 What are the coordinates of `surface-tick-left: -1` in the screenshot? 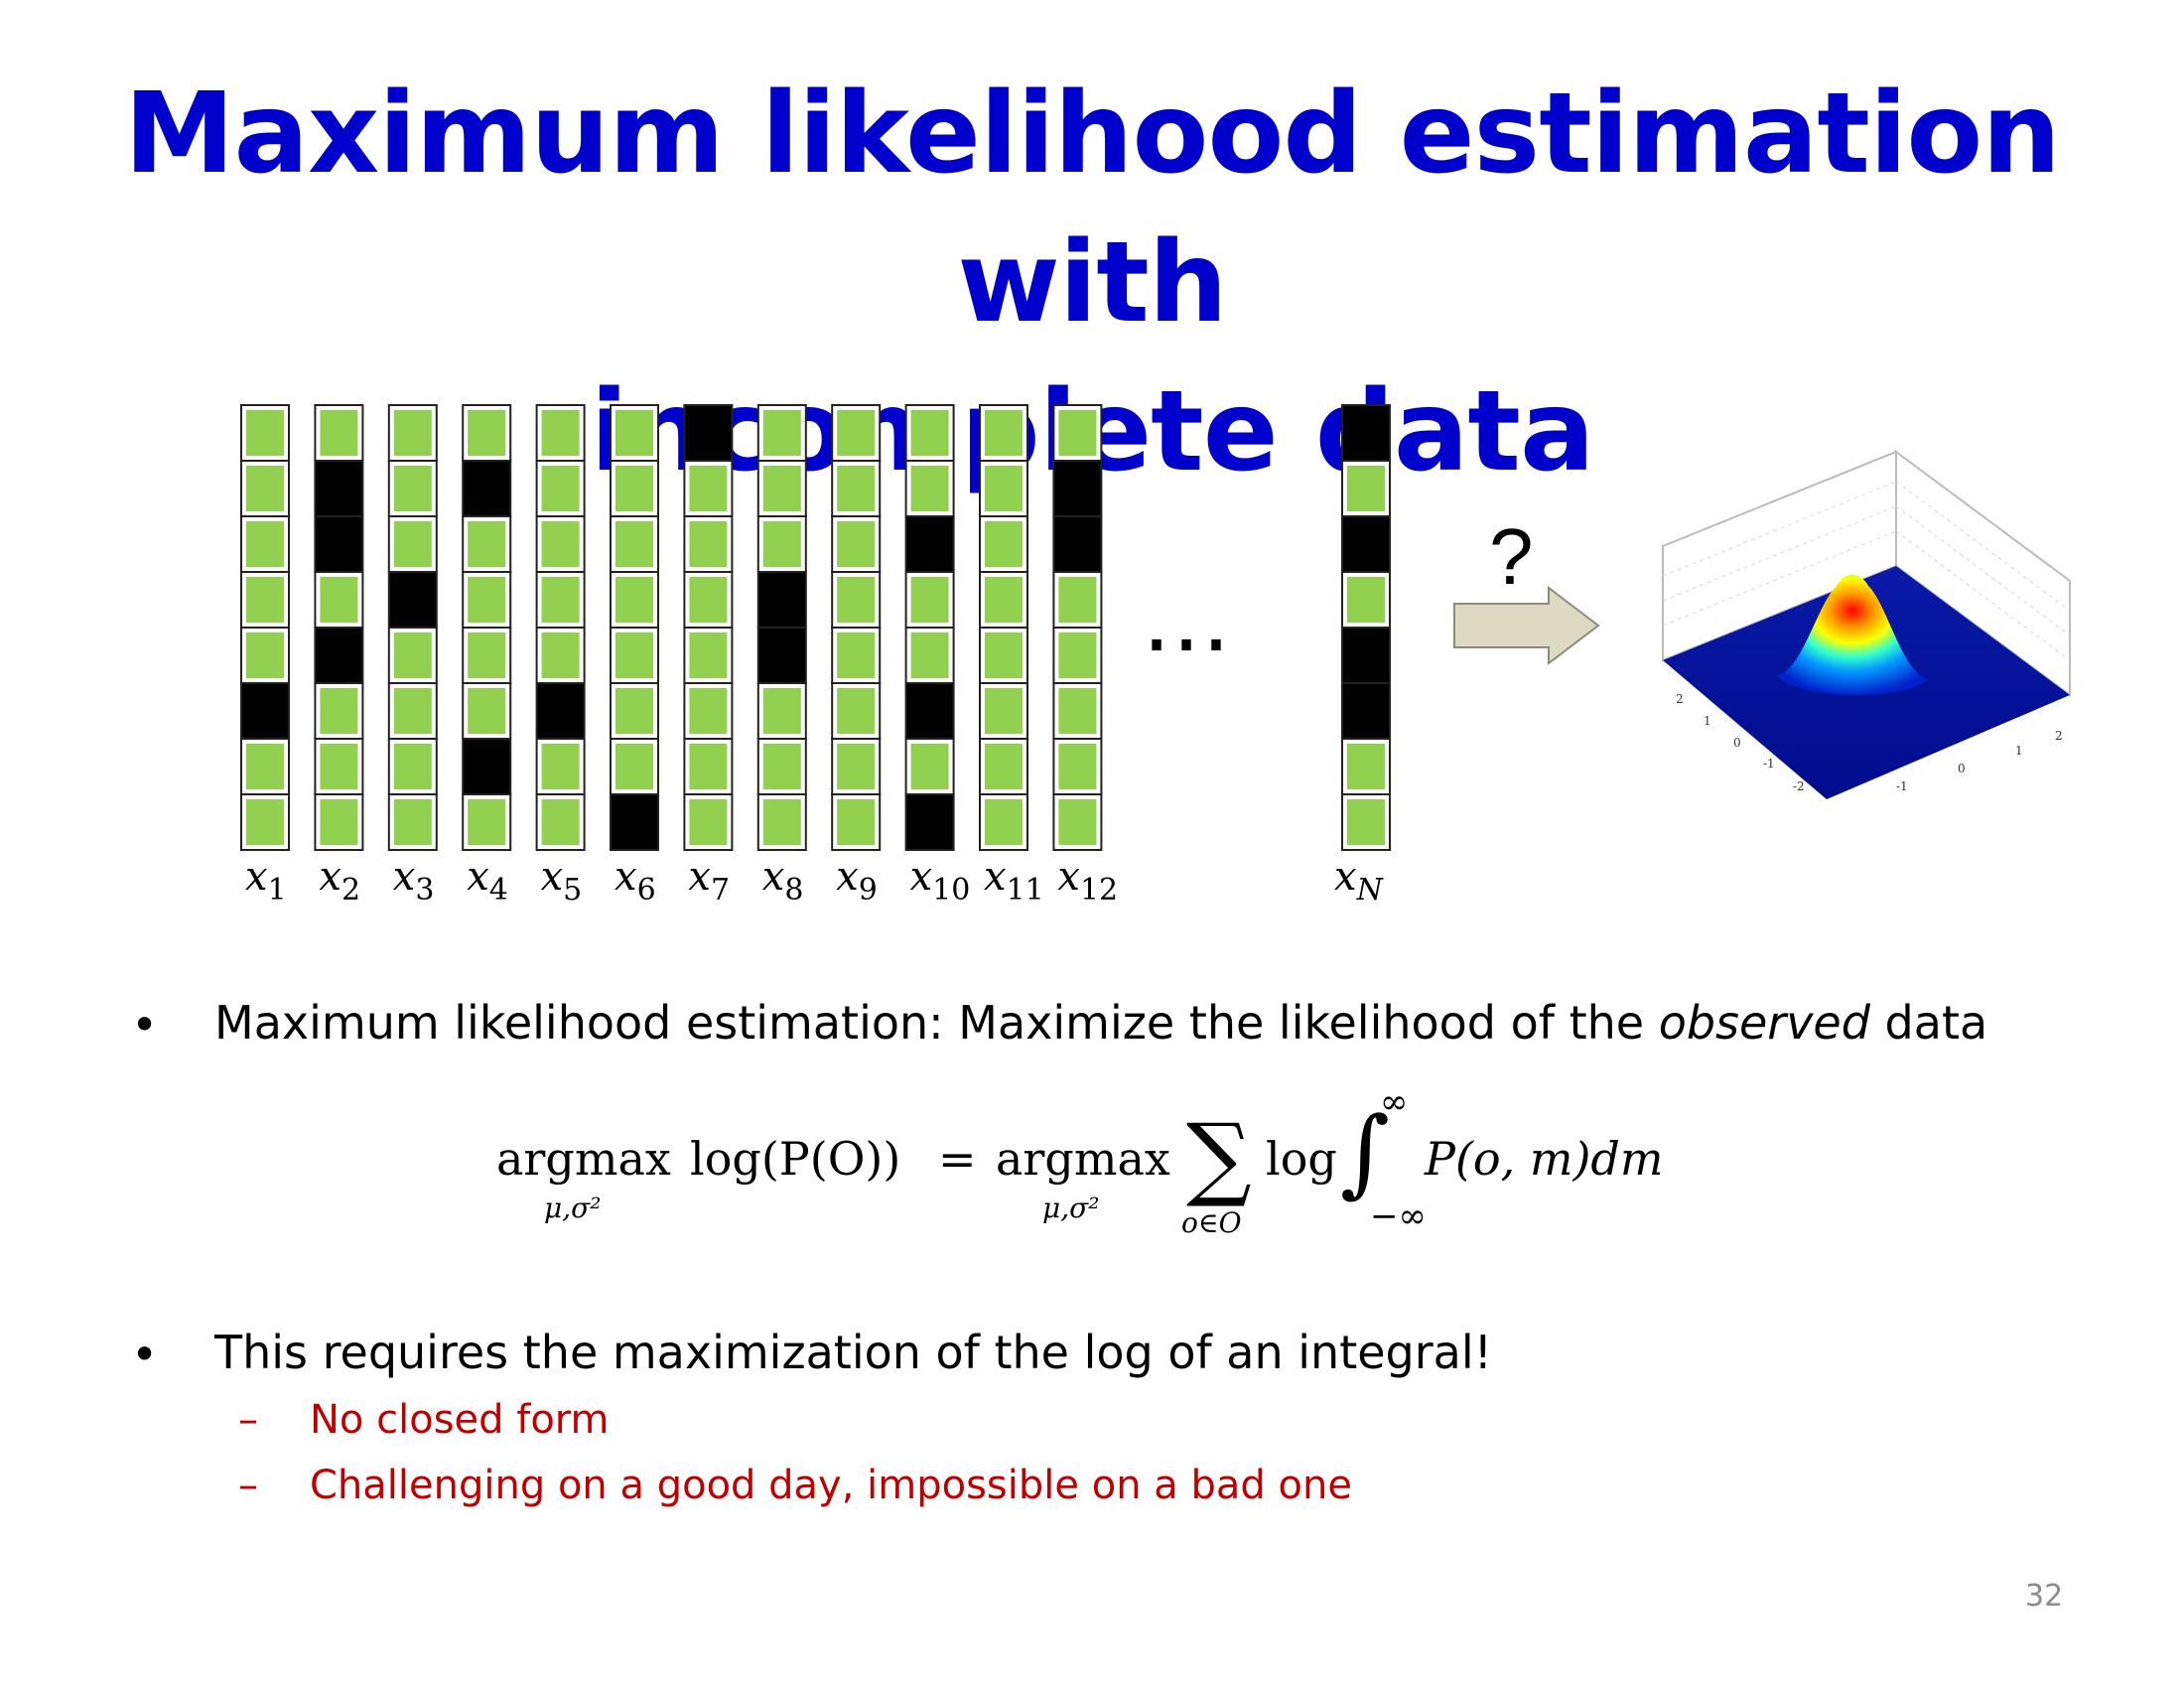 It's located at (1769, 764).